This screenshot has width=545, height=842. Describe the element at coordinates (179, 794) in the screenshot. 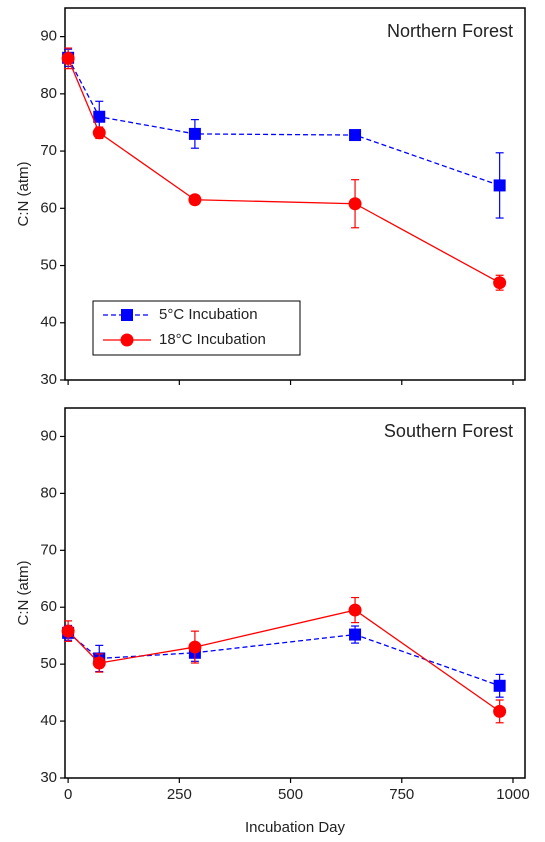

I see `x-tick-label: 250` at that location.